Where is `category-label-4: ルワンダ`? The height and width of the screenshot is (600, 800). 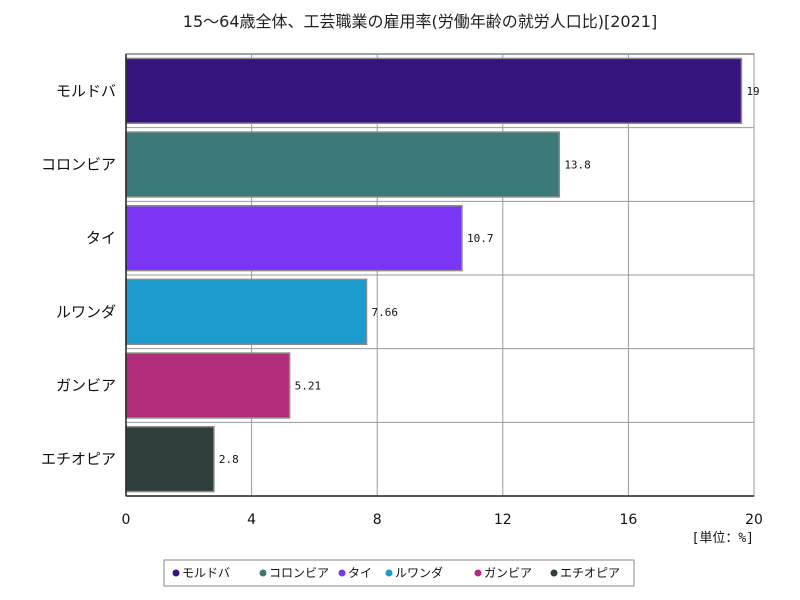
category-label-4: ルワンダ is located at coordinates (86, 312).